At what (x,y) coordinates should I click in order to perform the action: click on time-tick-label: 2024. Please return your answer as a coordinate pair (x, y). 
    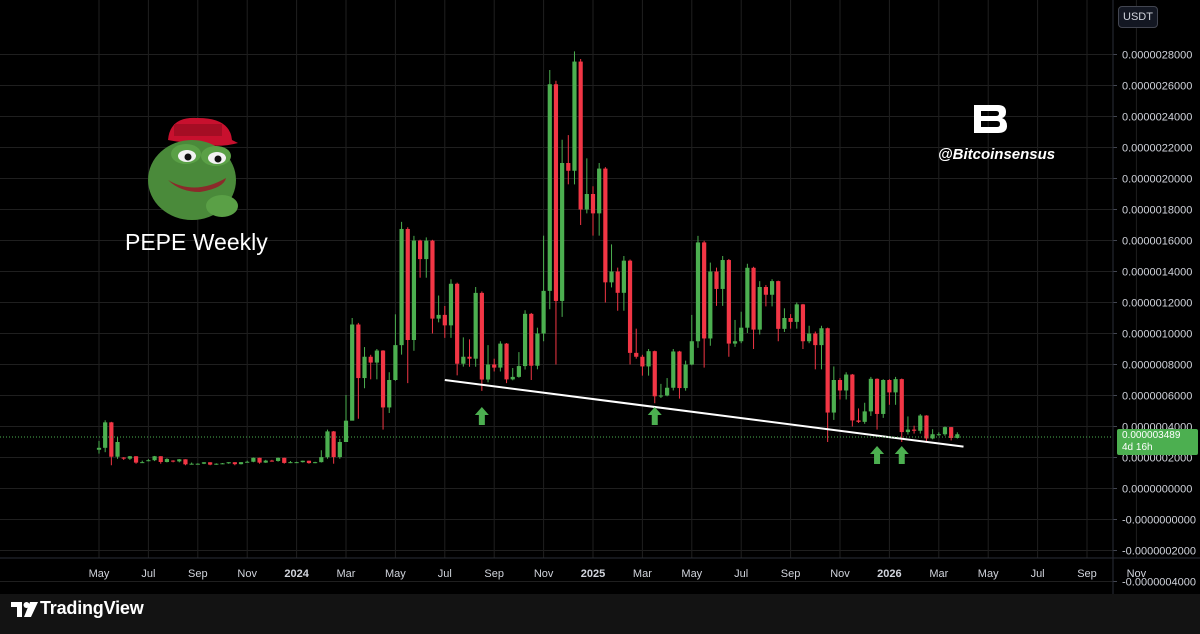
    Looking at the image, I should click on (296, 574).